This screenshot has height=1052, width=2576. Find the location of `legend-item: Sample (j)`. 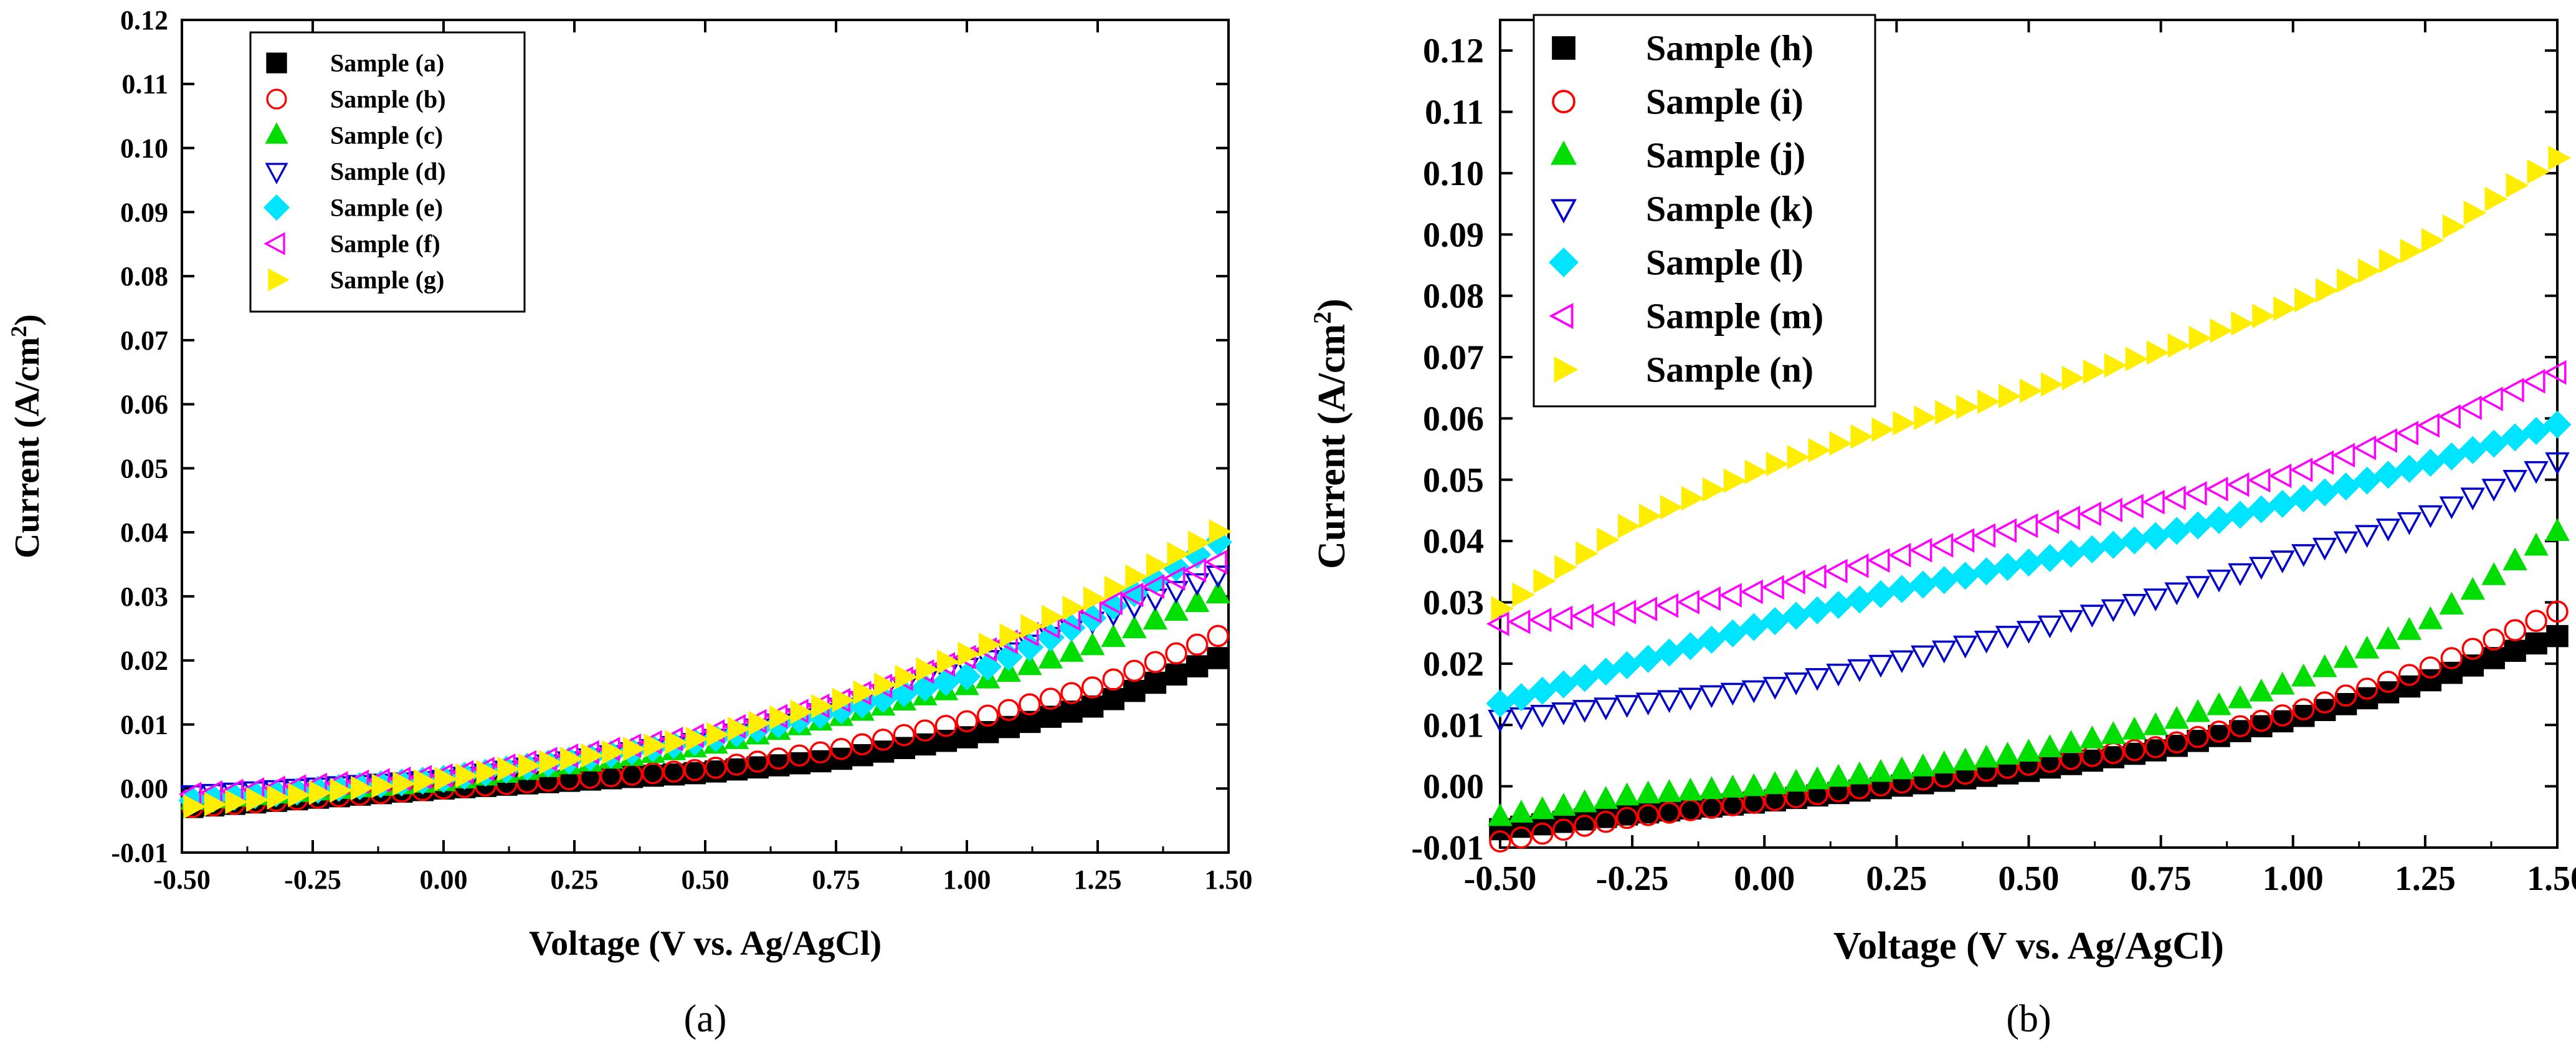

legend-item: Sample (j) is located at coordinates (1678, 155).